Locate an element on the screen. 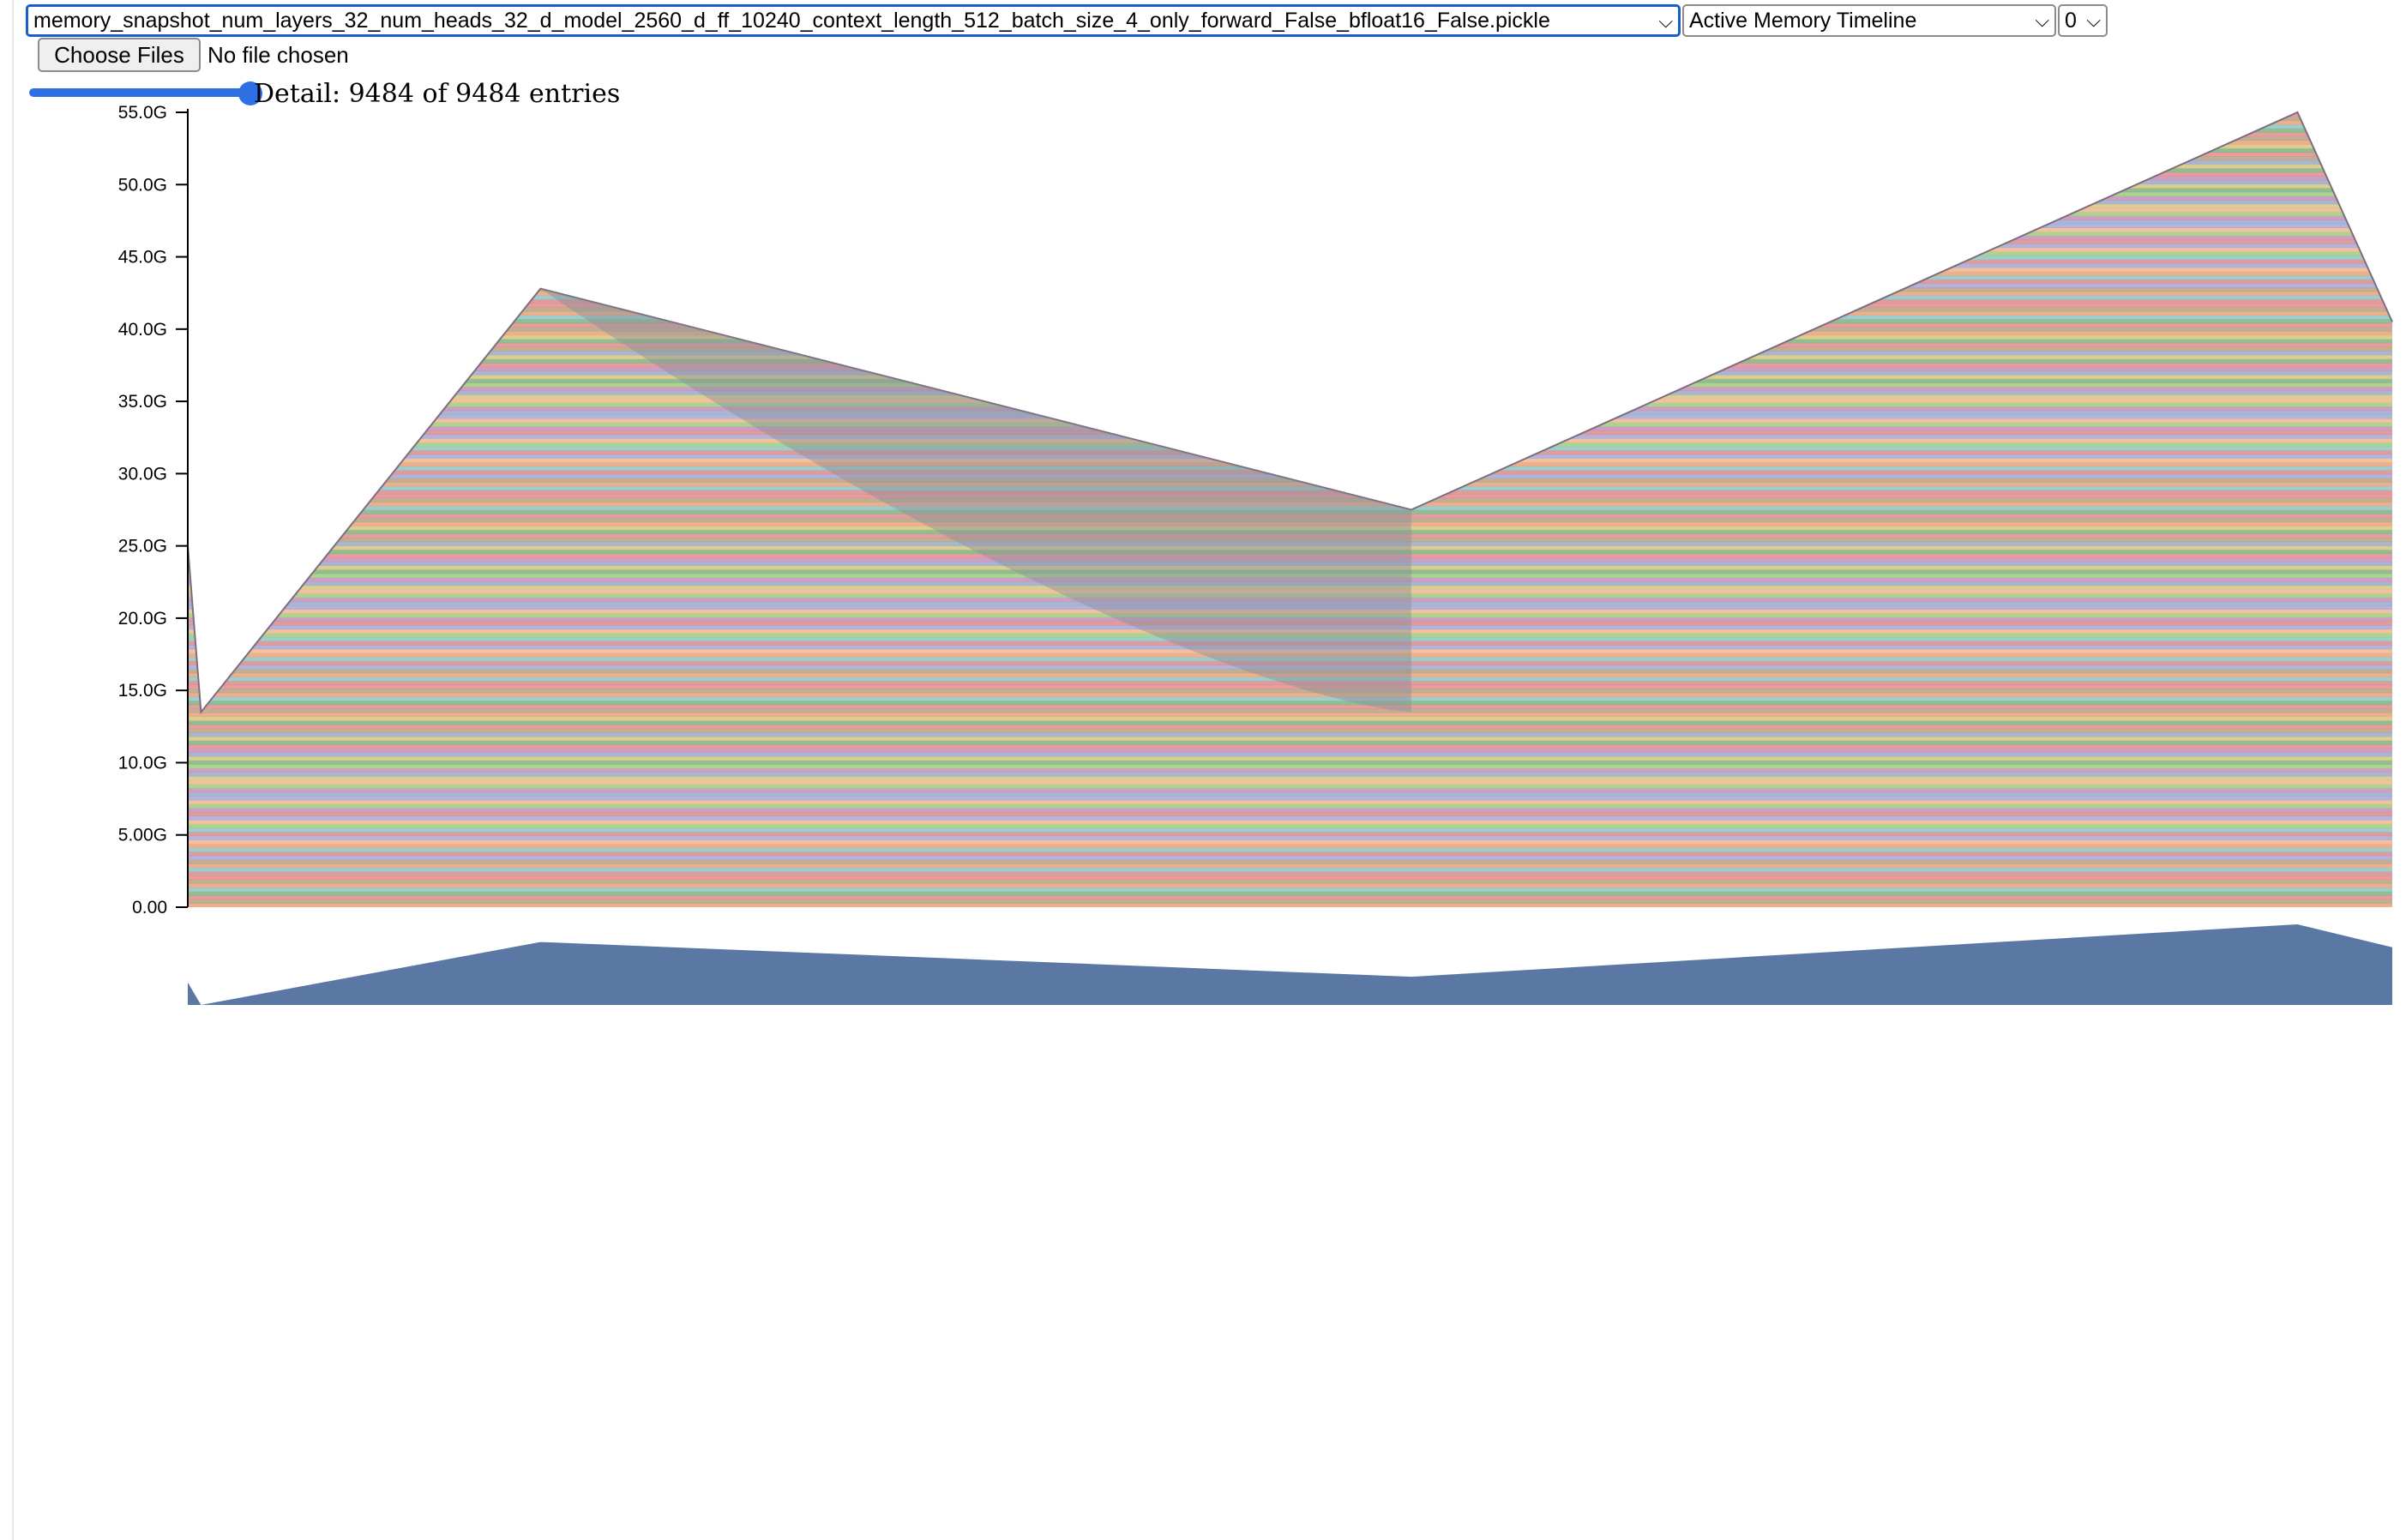 The height and width of the screenshot is (1540, 2406). choose-files-button: Choose Files is located at coordinates (119, 55).